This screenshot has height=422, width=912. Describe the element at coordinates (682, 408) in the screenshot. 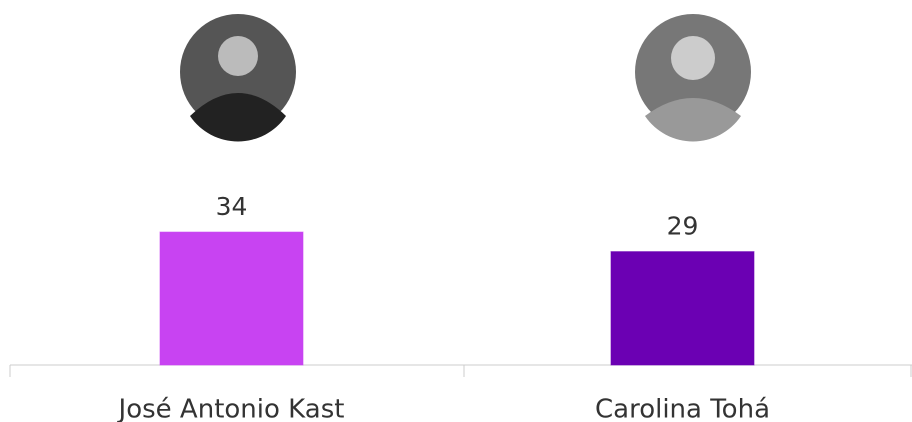

I see `x-tick-label: Carolina Tohá` at that location.